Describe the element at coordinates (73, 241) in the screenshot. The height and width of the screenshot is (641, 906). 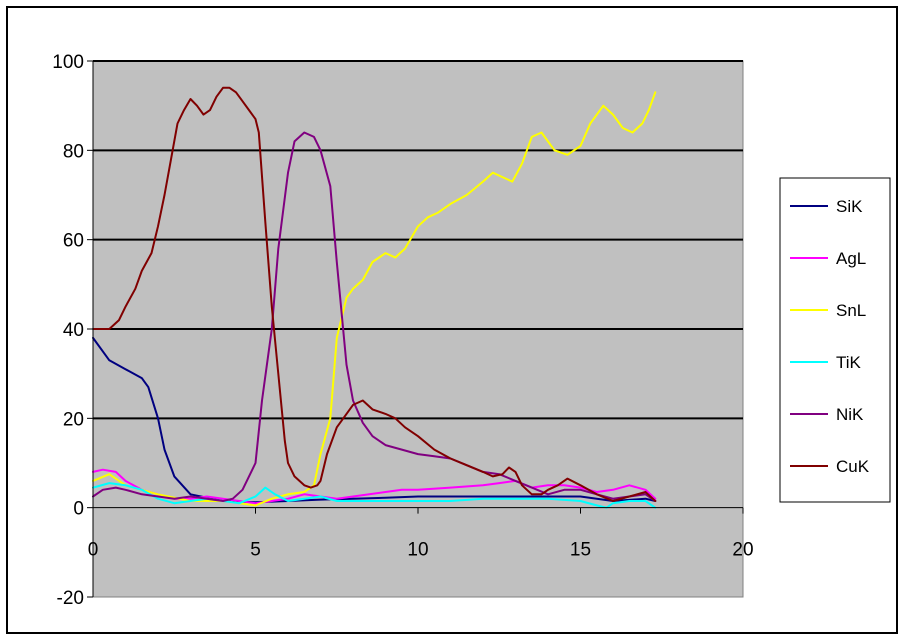
I see `y-tick-label: 60` at that location.